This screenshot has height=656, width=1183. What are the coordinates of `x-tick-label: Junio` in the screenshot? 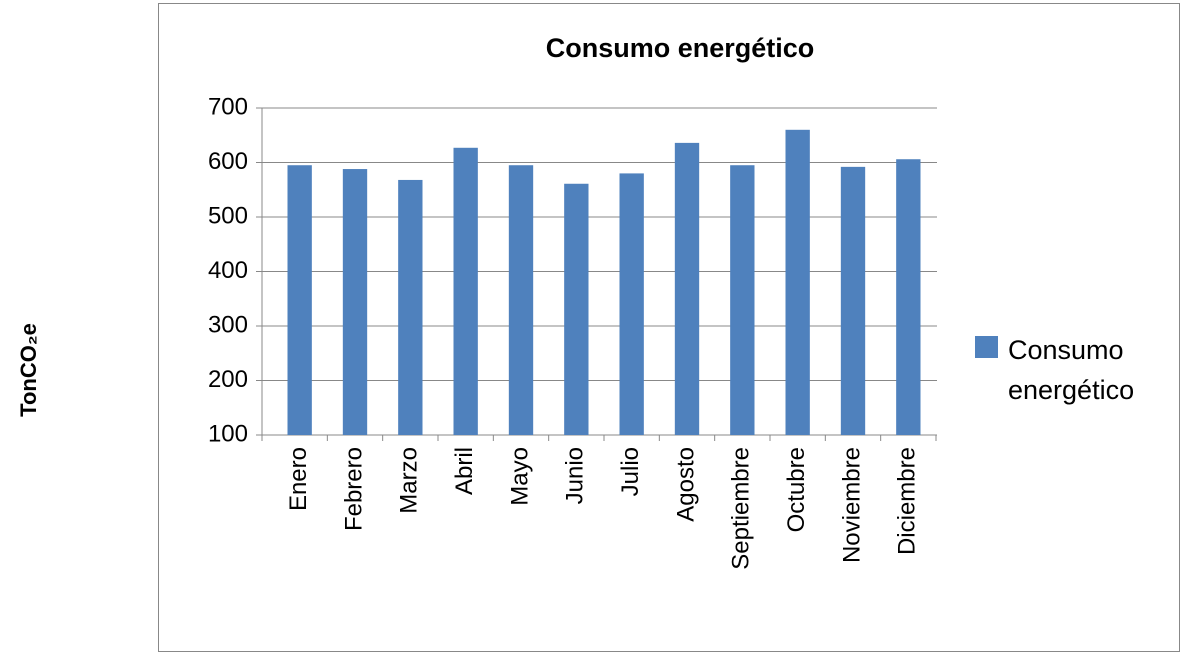 It's located at (575, 475).